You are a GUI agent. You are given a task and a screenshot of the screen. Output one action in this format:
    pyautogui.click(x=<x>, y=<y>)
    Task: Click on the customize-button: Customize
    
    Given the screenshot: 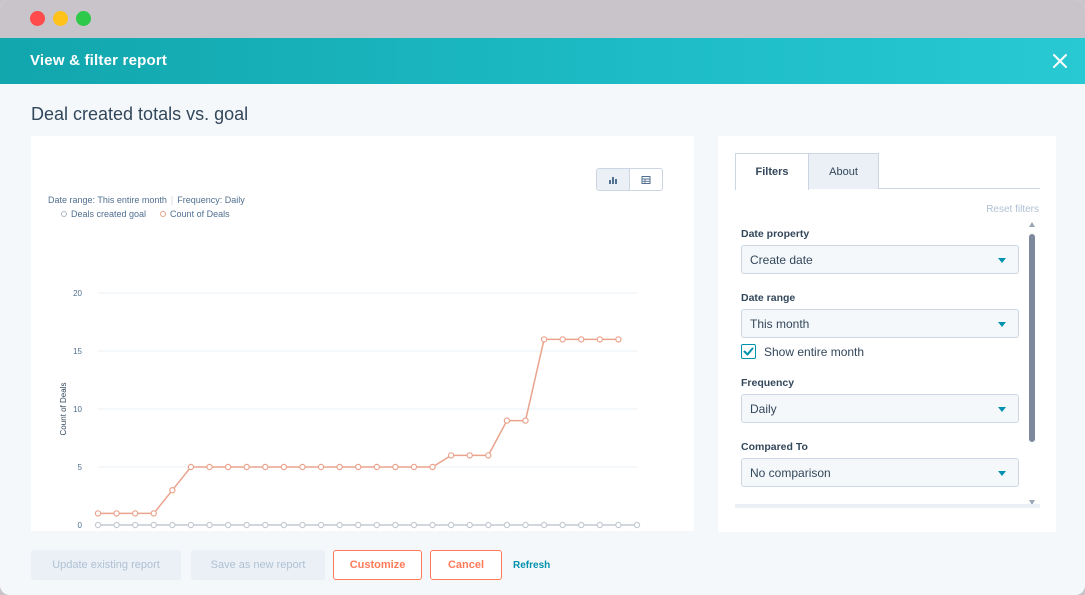 What is the action you would take?
    pyautogui.click(x=377, y=565)
    